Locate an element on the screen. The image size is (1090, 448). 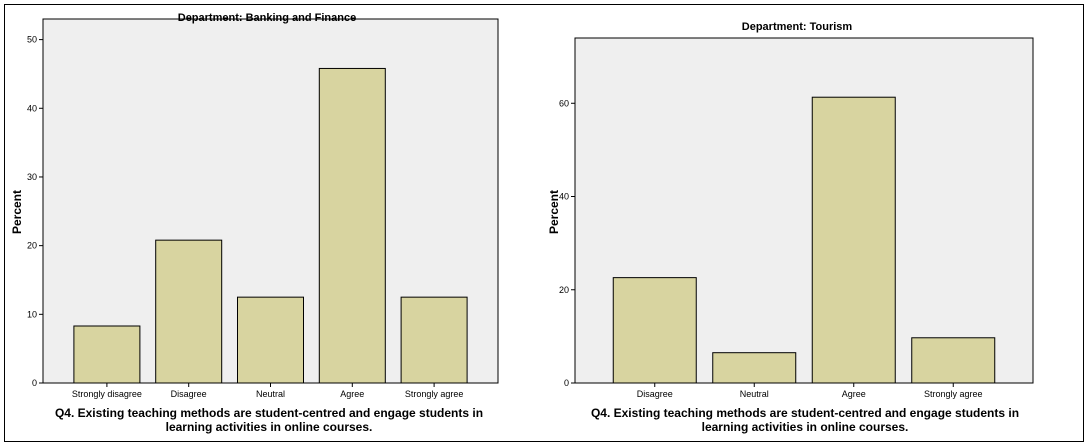
chart-title: Department: Tourism is located at coordinates (797, 27).